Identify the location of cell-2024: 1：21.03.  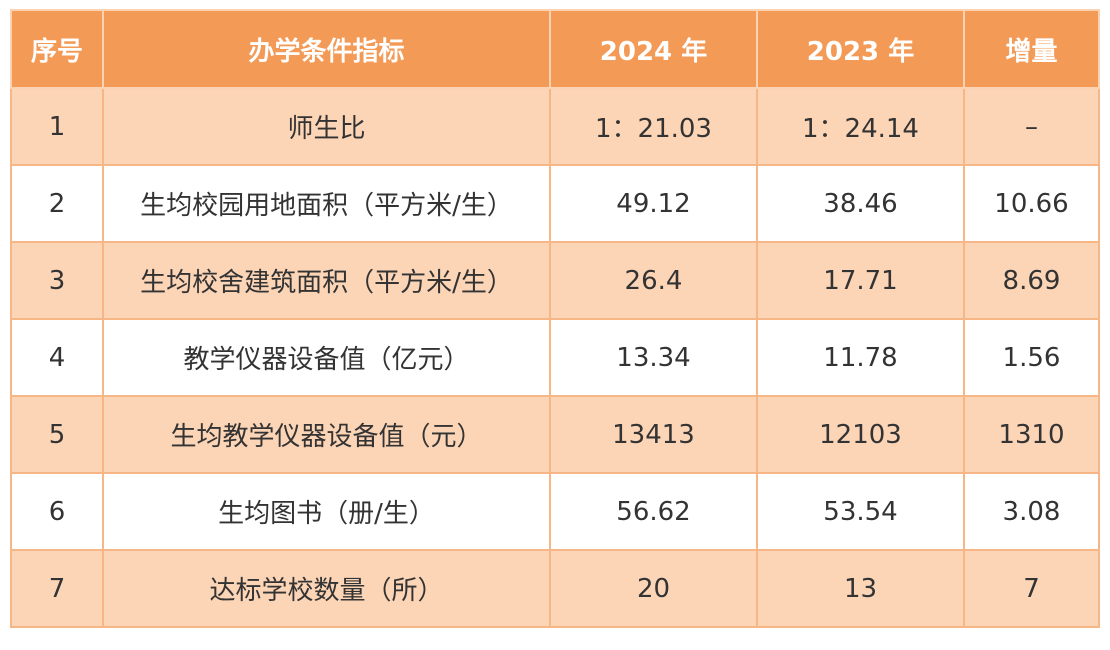
(653, 126).